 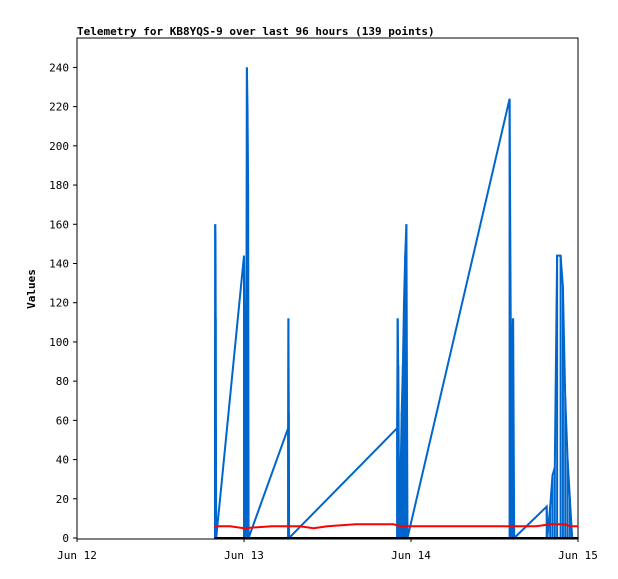 What do you see at coordinates (59, 224) in the screenshot?
I see `y-tick-label: 160` at bounding box center [59, 224].